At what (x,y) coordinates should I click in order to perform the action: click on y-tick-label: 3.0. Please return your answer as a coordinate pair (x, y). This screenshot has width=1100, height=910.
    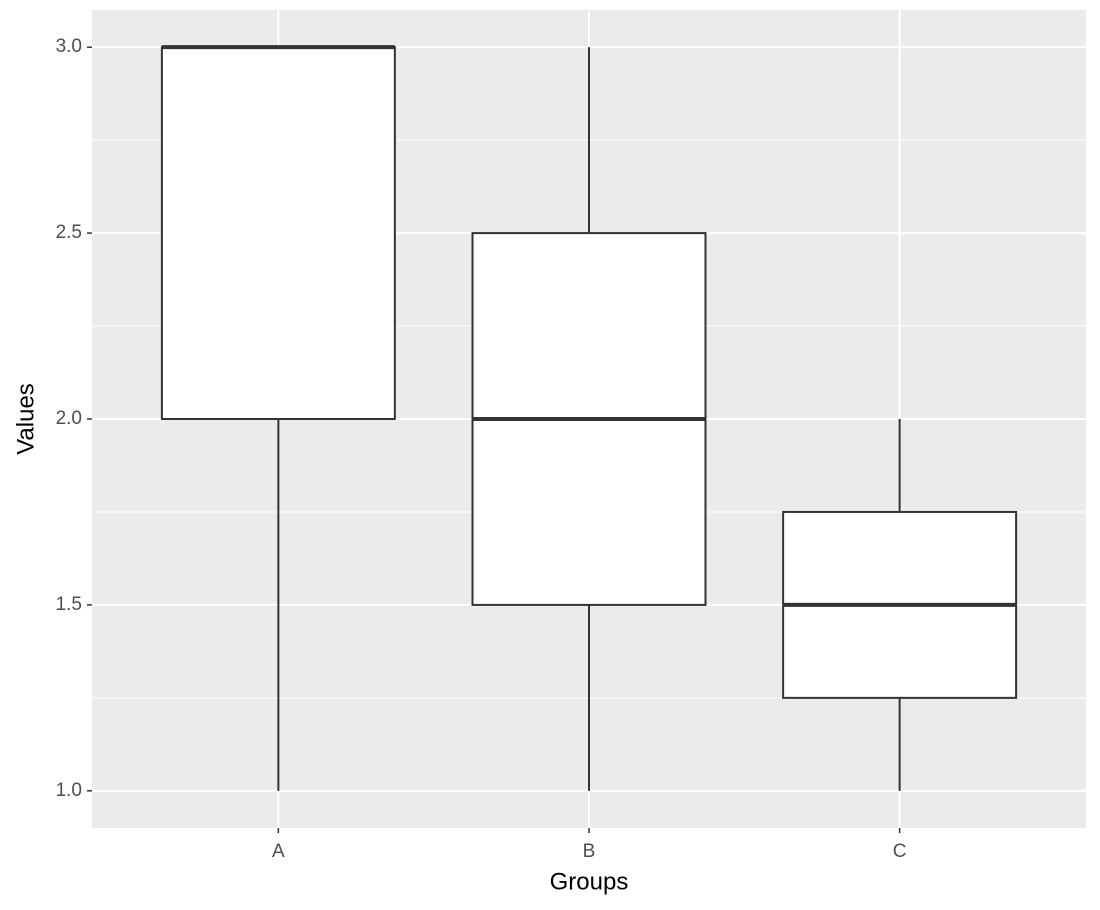
    Looking at the image, I should click on (69, 46).